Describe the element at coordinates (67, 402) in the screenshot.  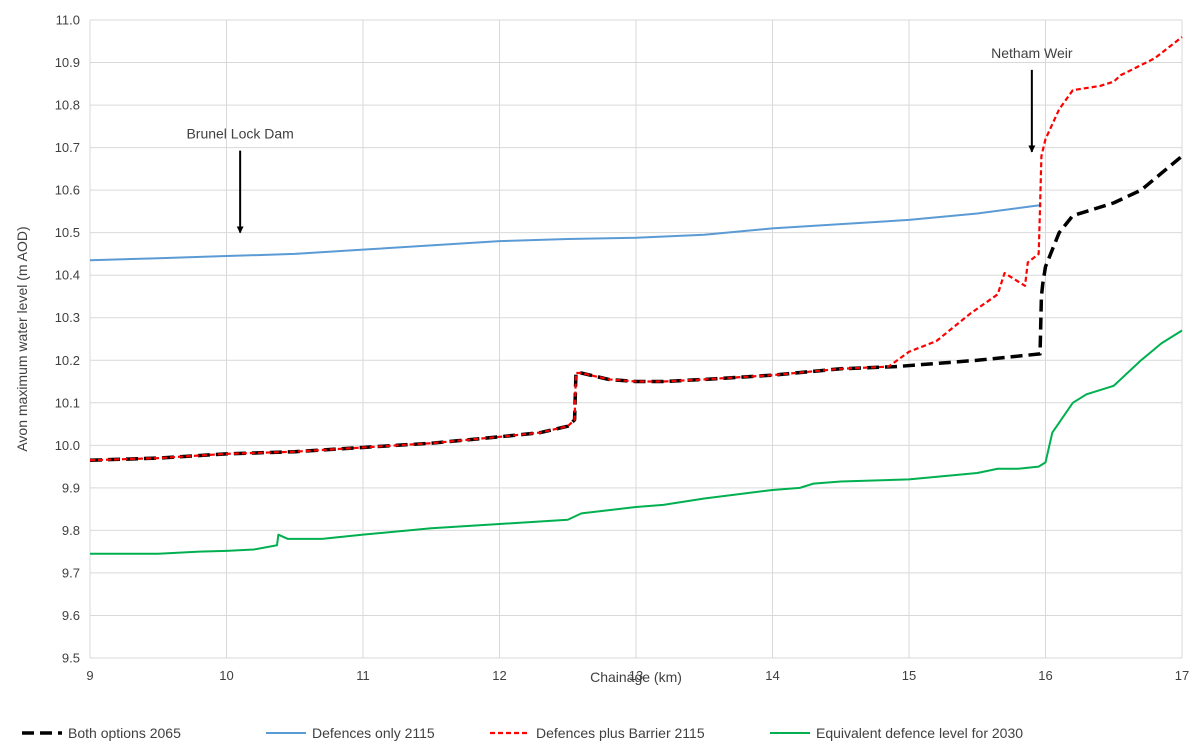
I see `y-tick-label: 10.1` at that location.